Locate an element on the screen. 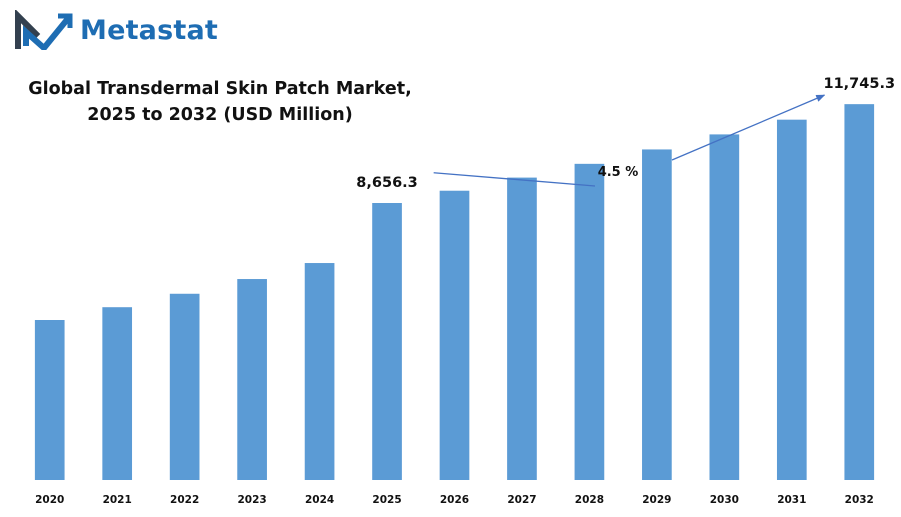 This screenshot has width=901, height=517. x-tick-label-2023: 2023 is located at coordinates (252, 500).